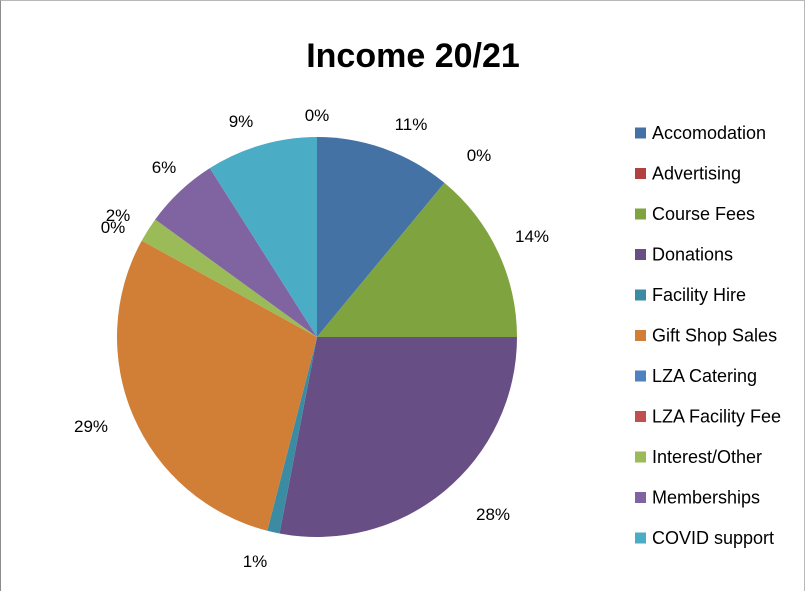 The width and height of the screenshot is (805, 592). I want to click on data-label-accomodation: 11%, so click(411, 124).